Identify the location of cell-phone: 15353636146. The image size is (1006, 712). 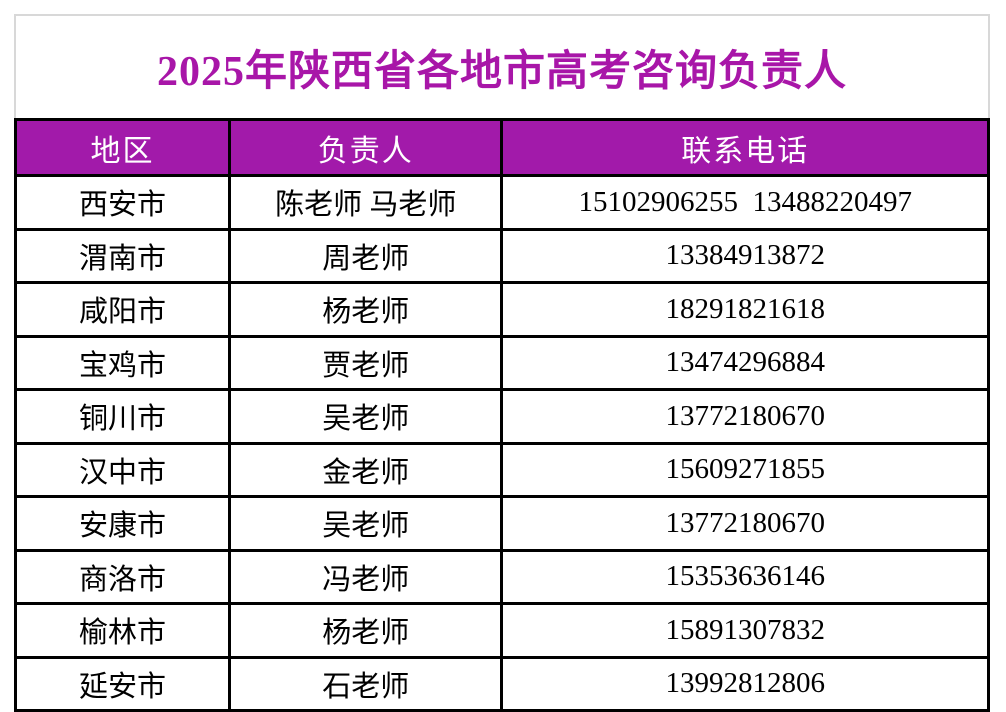
(745, 576).